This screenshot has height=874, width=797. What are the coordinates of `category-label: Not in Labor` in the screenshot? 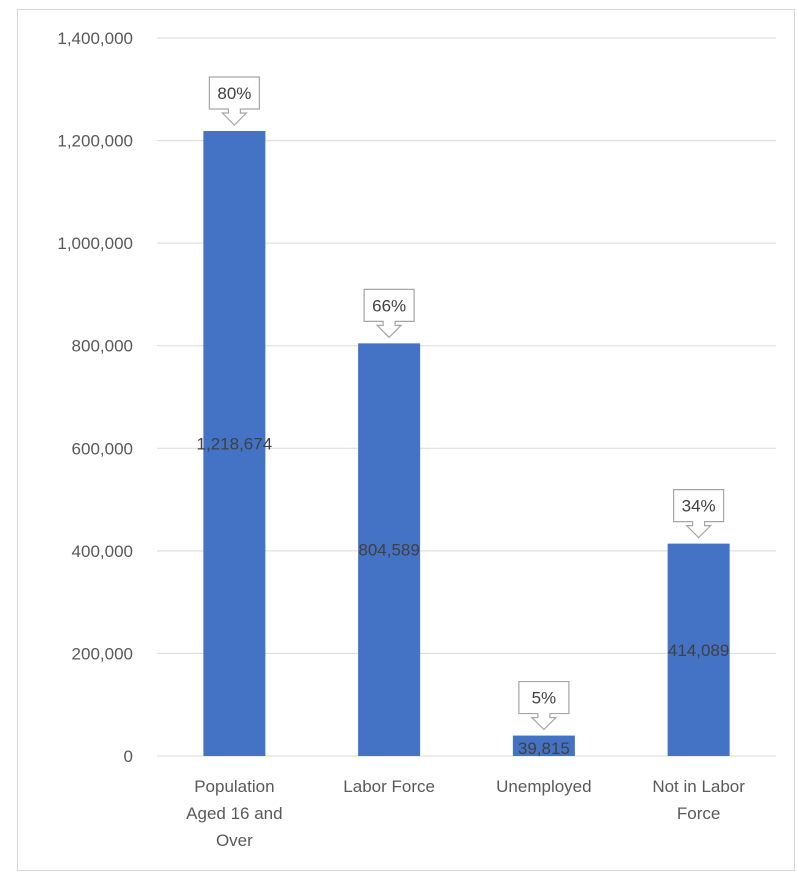 It's located at (698, 786).